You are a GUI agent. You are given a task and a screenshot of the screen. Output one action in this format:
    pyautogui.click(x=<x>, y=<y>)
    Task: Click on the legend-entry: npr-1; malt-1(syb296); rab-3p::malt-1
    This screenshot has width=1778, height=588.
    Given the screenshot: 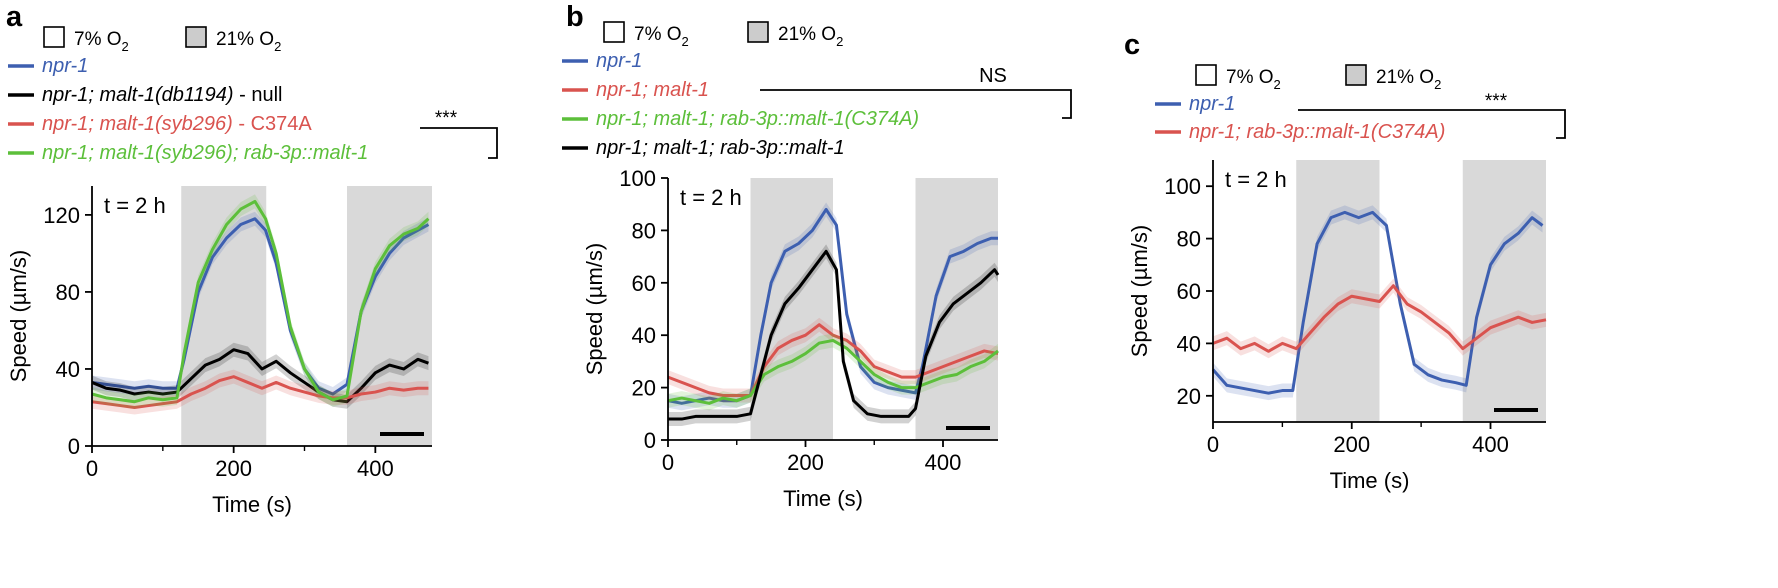 What is the action you would take?
    pyautogui.click(x=205, y=153)
    